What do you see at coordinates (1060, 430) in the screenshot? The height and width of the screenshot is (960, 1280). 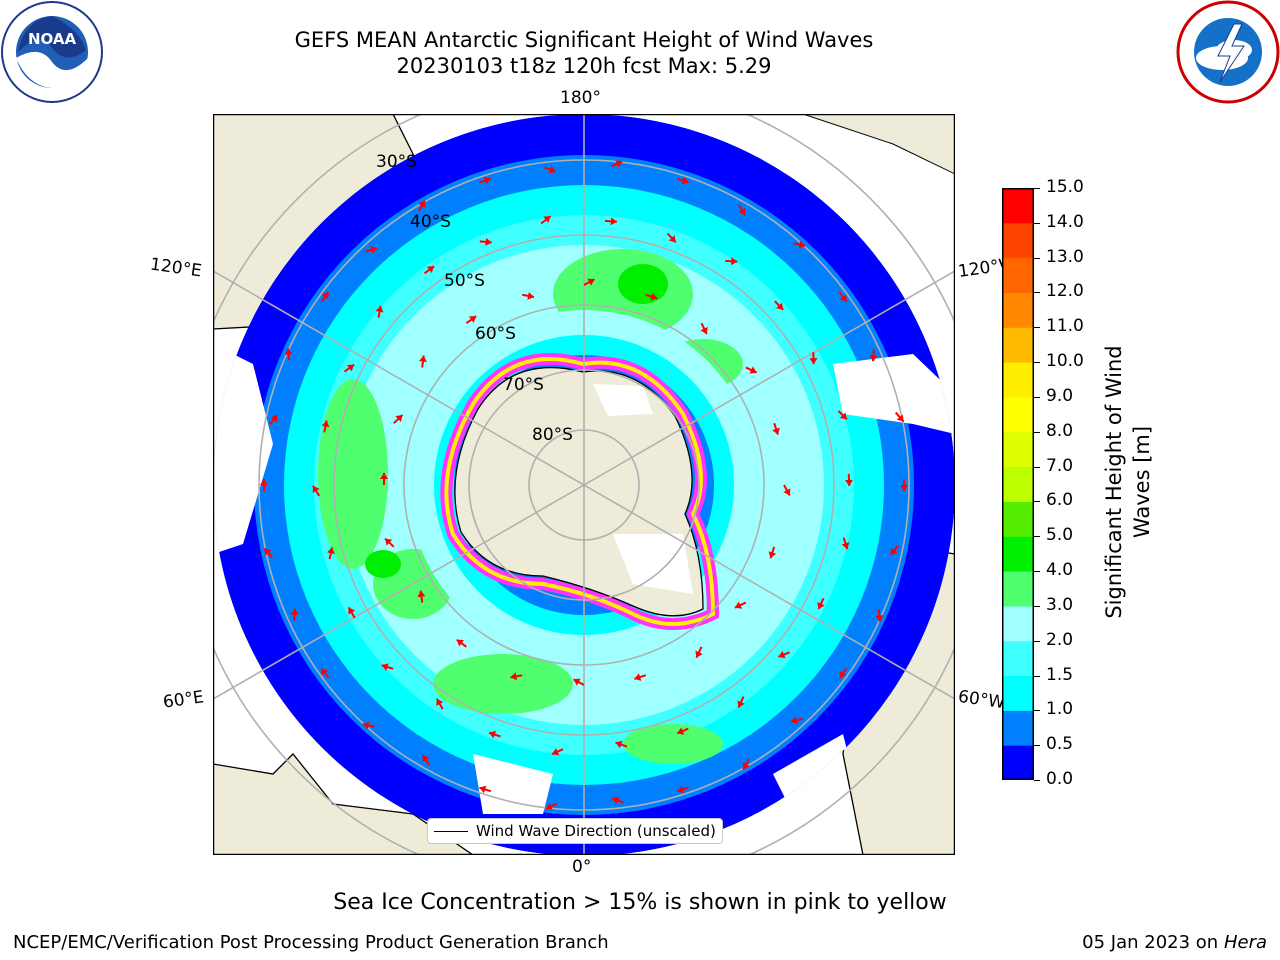 I see `colorbar-tick-label: 8.0` at bounding box center [1060, 430].